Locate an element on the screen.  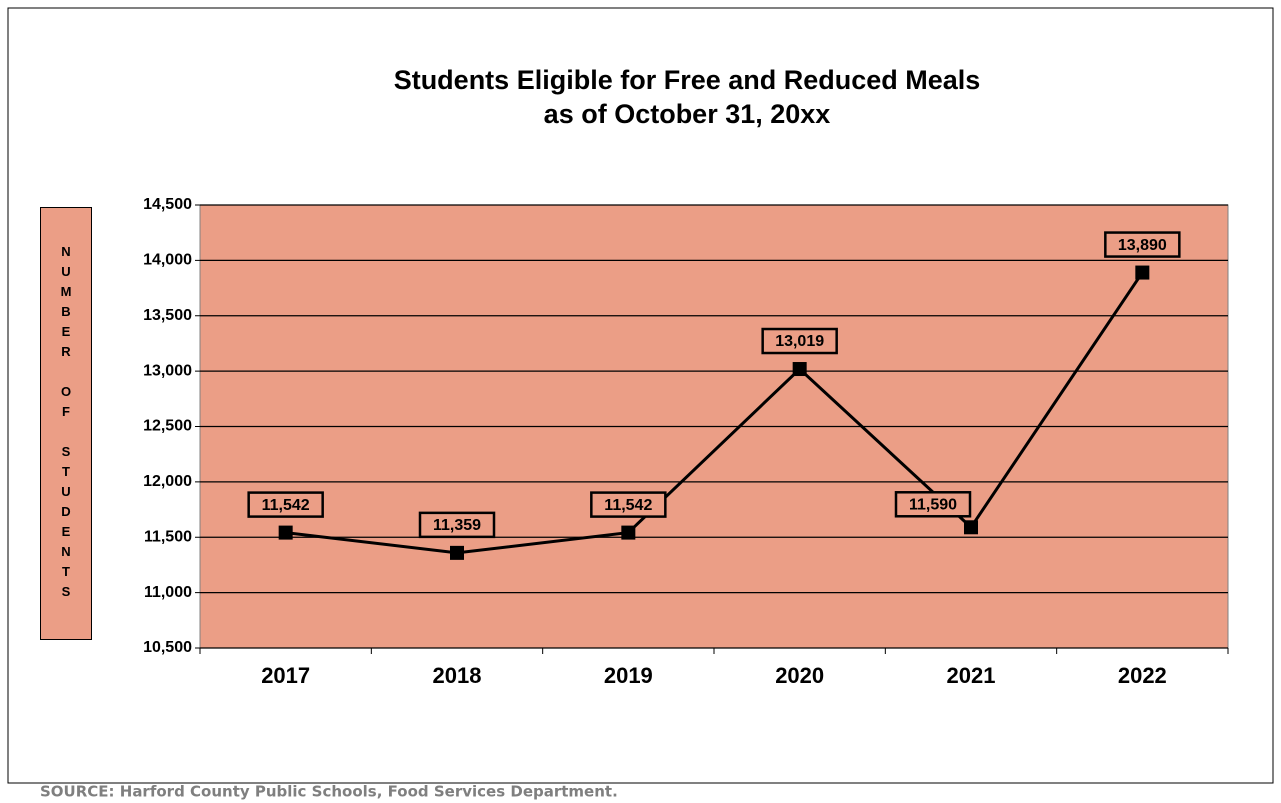
x-tick-label: 2022 is located at coordinates (1142, 675).